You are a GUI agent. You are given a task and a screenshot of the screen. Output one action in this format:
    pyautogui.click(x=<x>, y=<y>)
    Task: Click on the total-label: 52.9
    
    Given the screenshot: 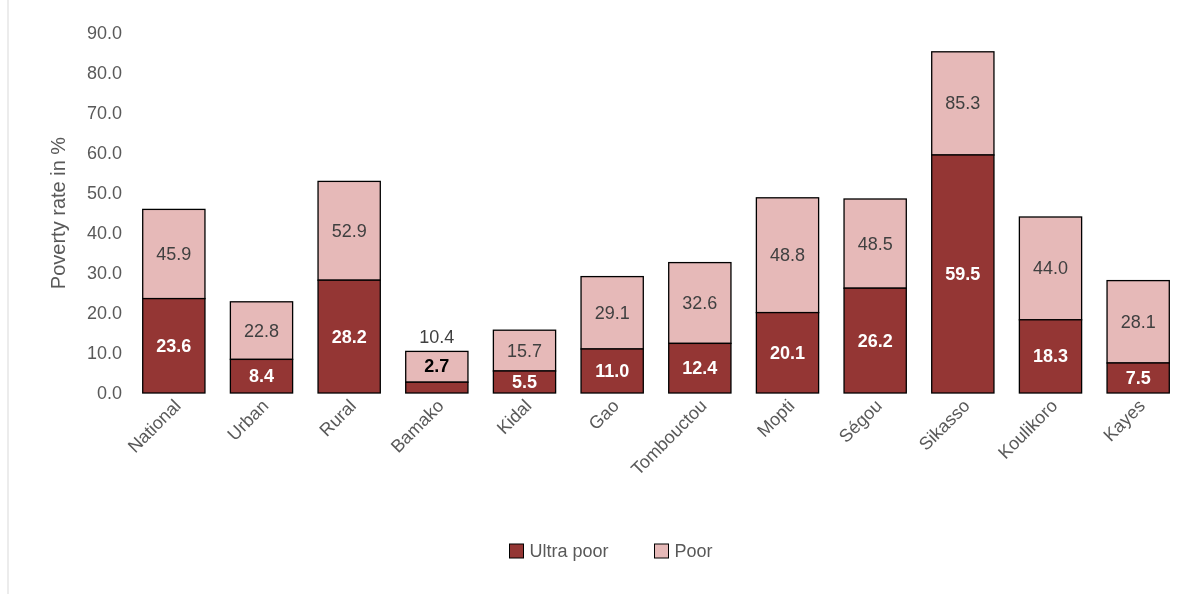 What is the action you would take?
    pyautogui.click(x=349, y=230)
    